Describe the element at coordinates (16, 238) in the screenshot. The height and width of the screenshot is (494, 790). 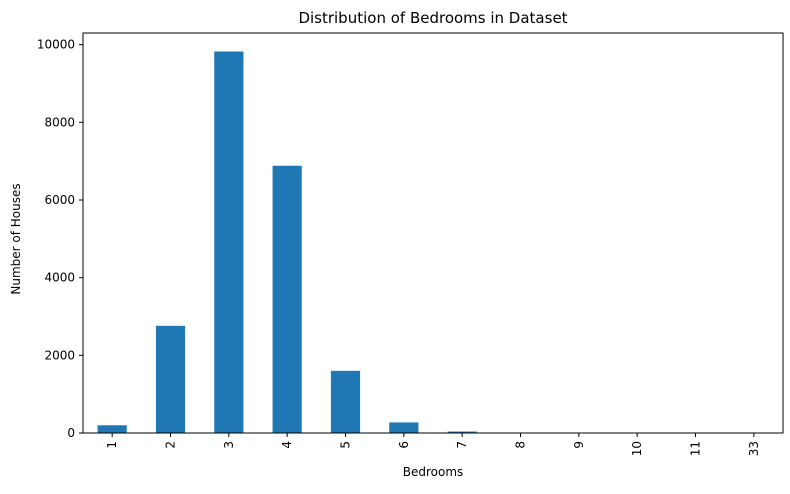
I see `y-axis-label: Number of Houses` at that location.